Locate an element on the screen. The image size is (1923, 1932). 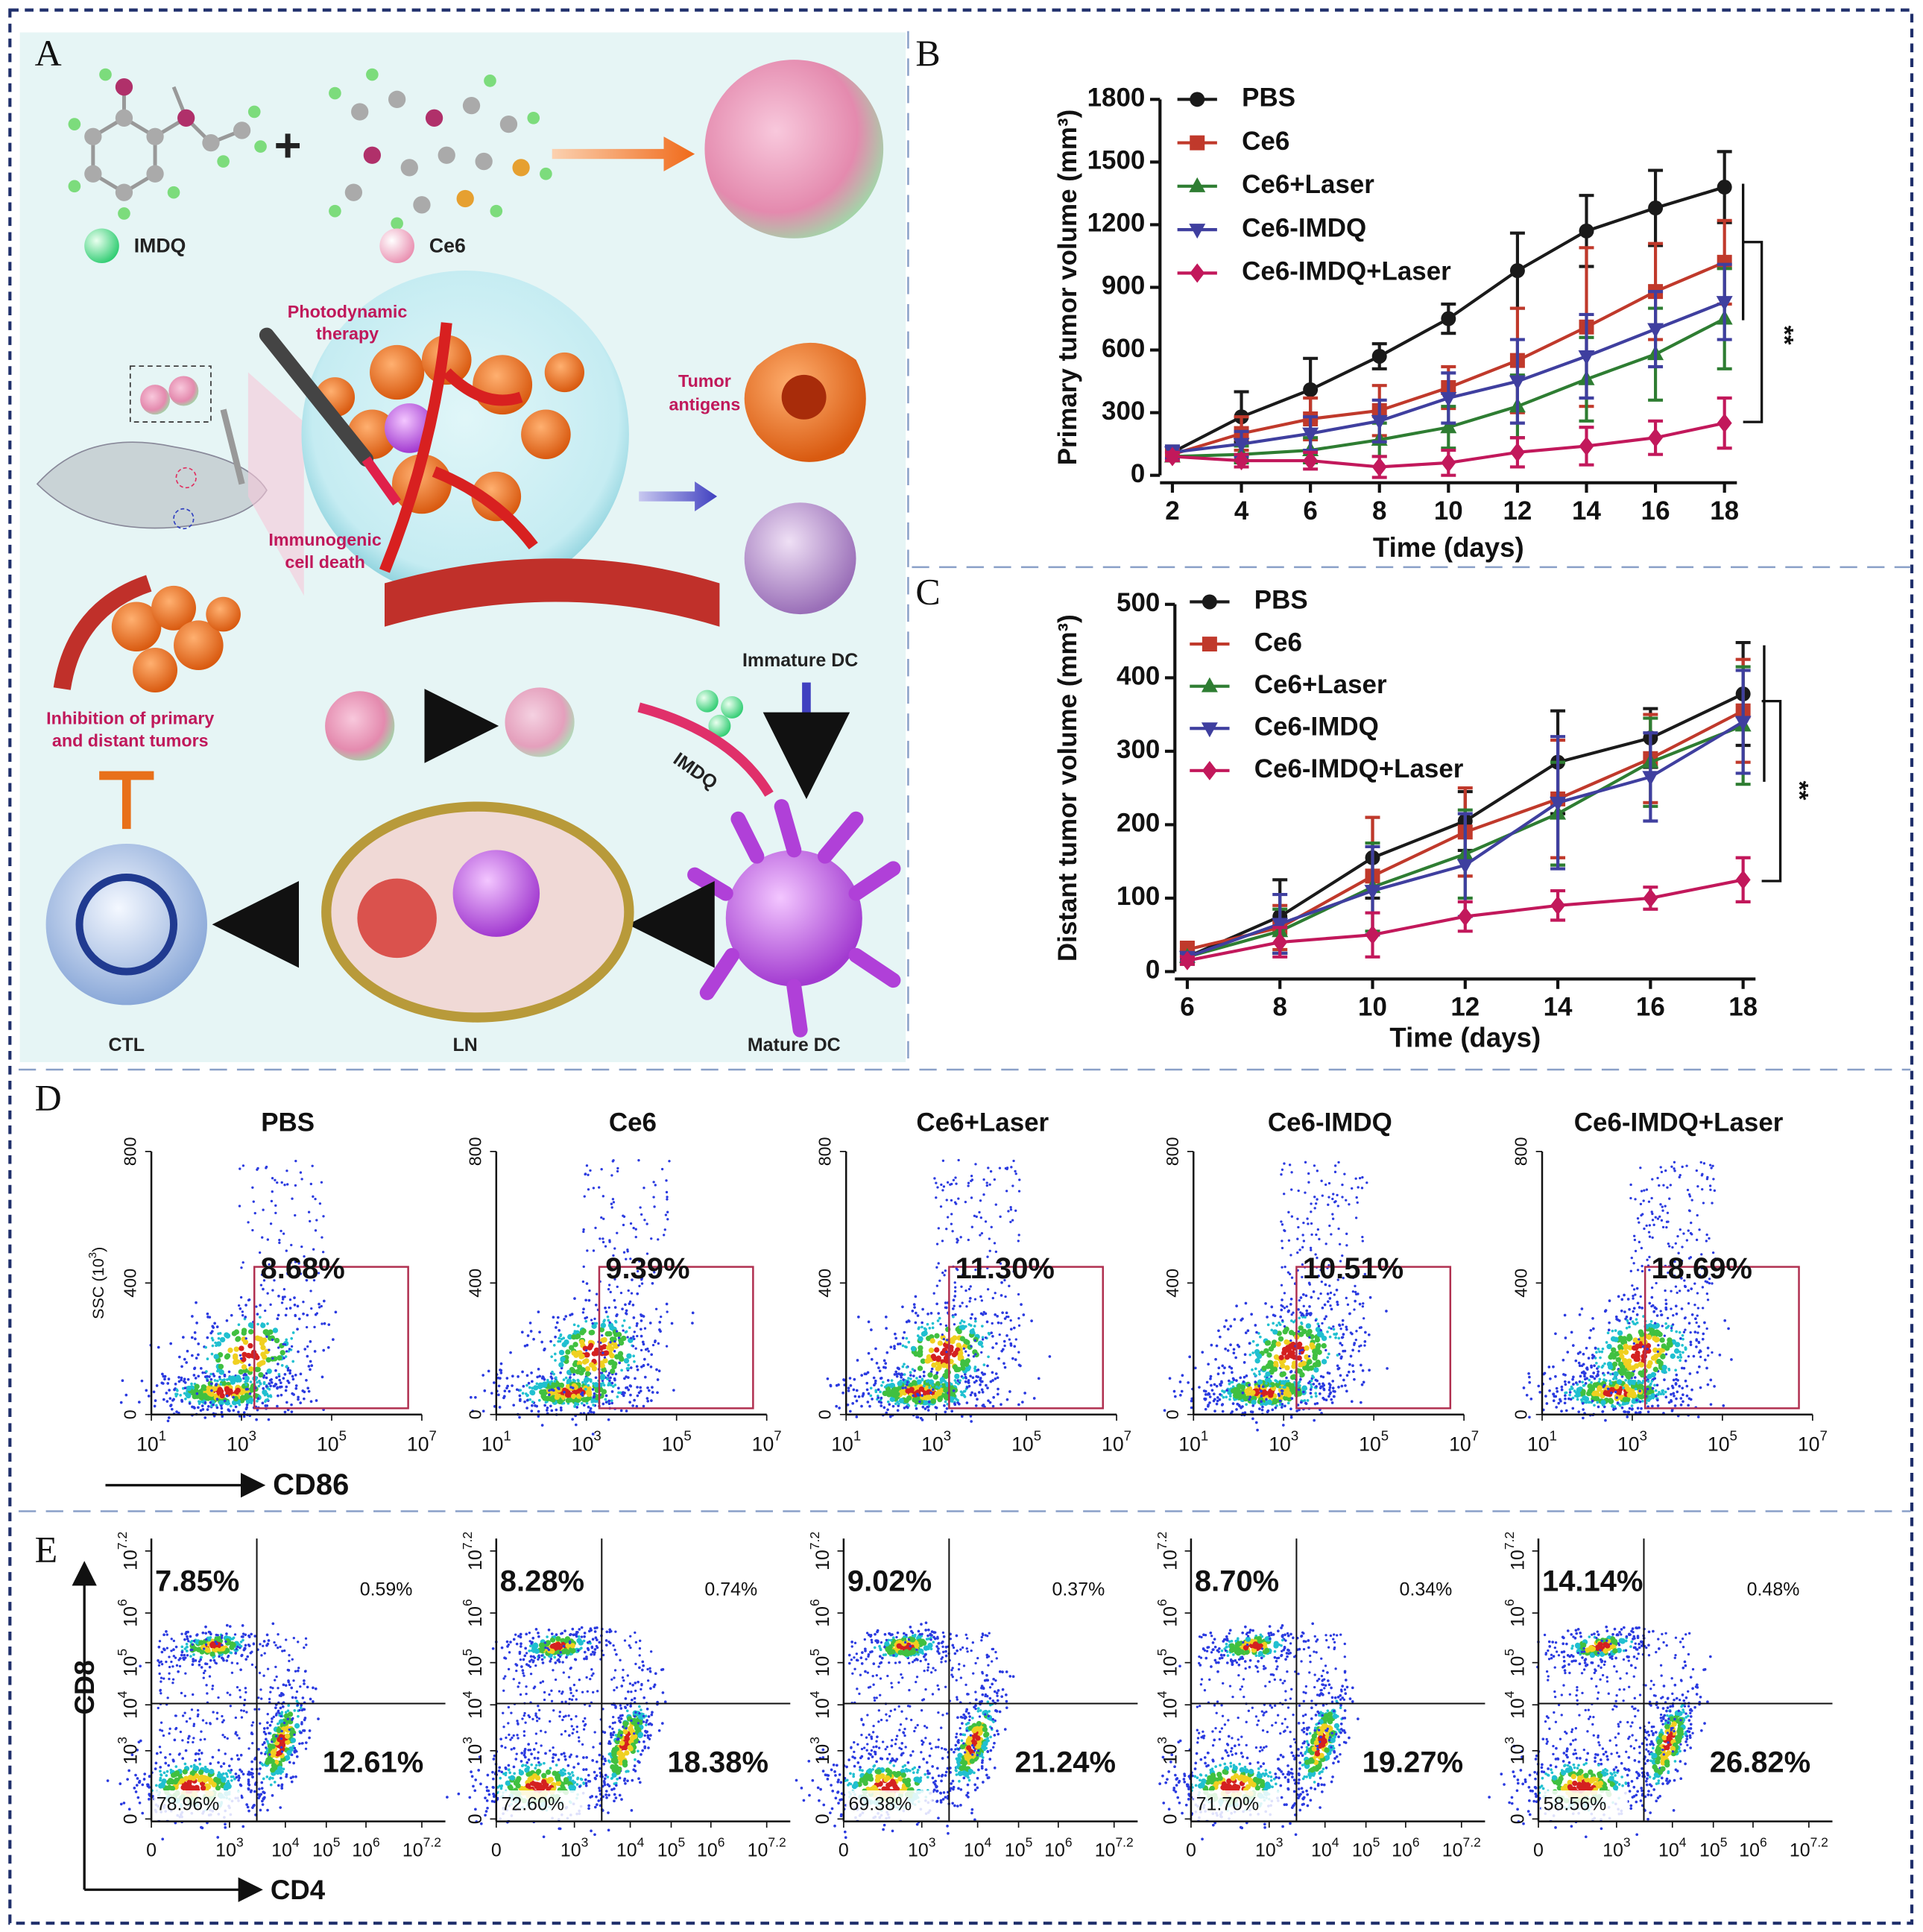
marker is located at coordinates (1448, 462).